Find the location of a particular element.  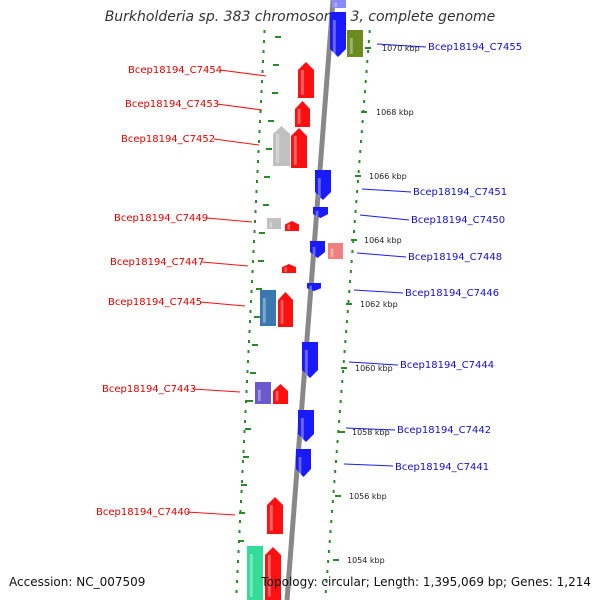

gene-c7451 is located at coordinates (323, 185).